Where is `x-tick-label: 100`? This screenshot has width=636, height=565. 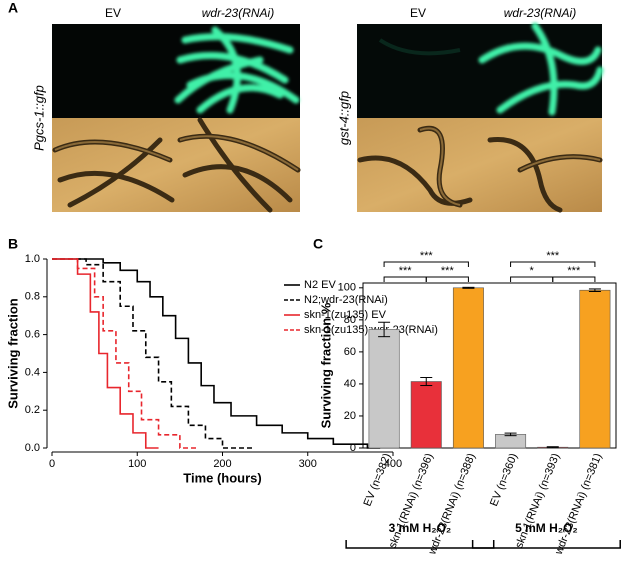 x-tick-label: 100 is located at coordinates (137, 464).